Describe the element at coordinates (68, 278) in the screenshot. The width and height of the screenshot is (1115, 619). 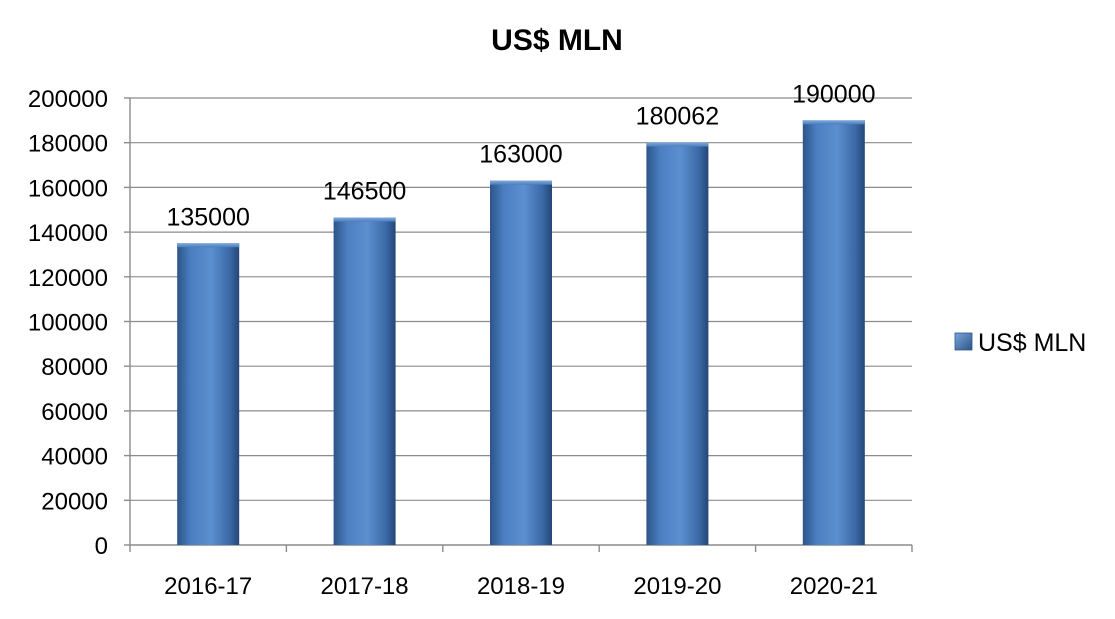
I see `y-tick-label: 120000` at that location.